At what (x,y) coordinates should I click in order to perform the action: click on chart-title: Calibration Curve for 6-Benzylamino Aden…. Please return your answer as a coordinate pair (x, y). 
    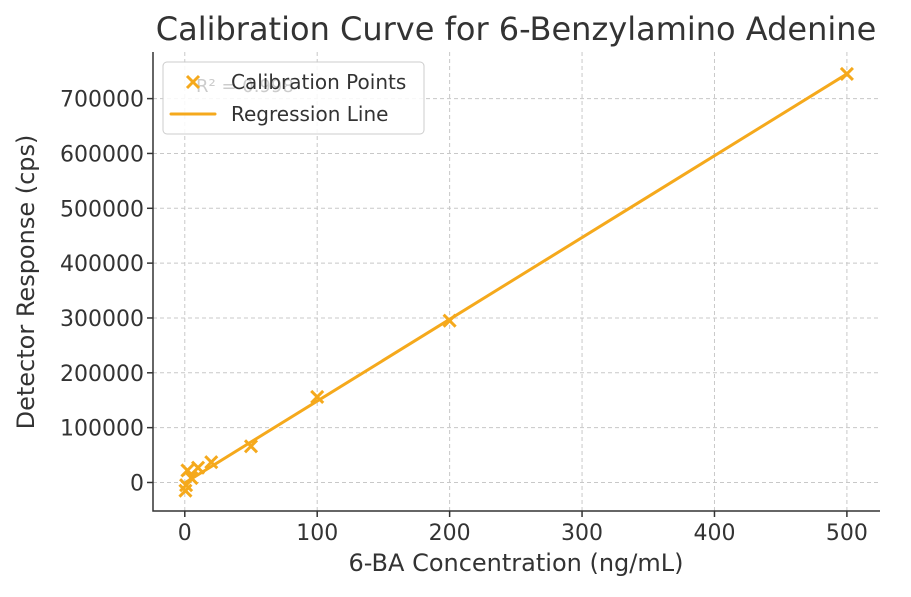
    Looking at the image, I should click on (516, 29).